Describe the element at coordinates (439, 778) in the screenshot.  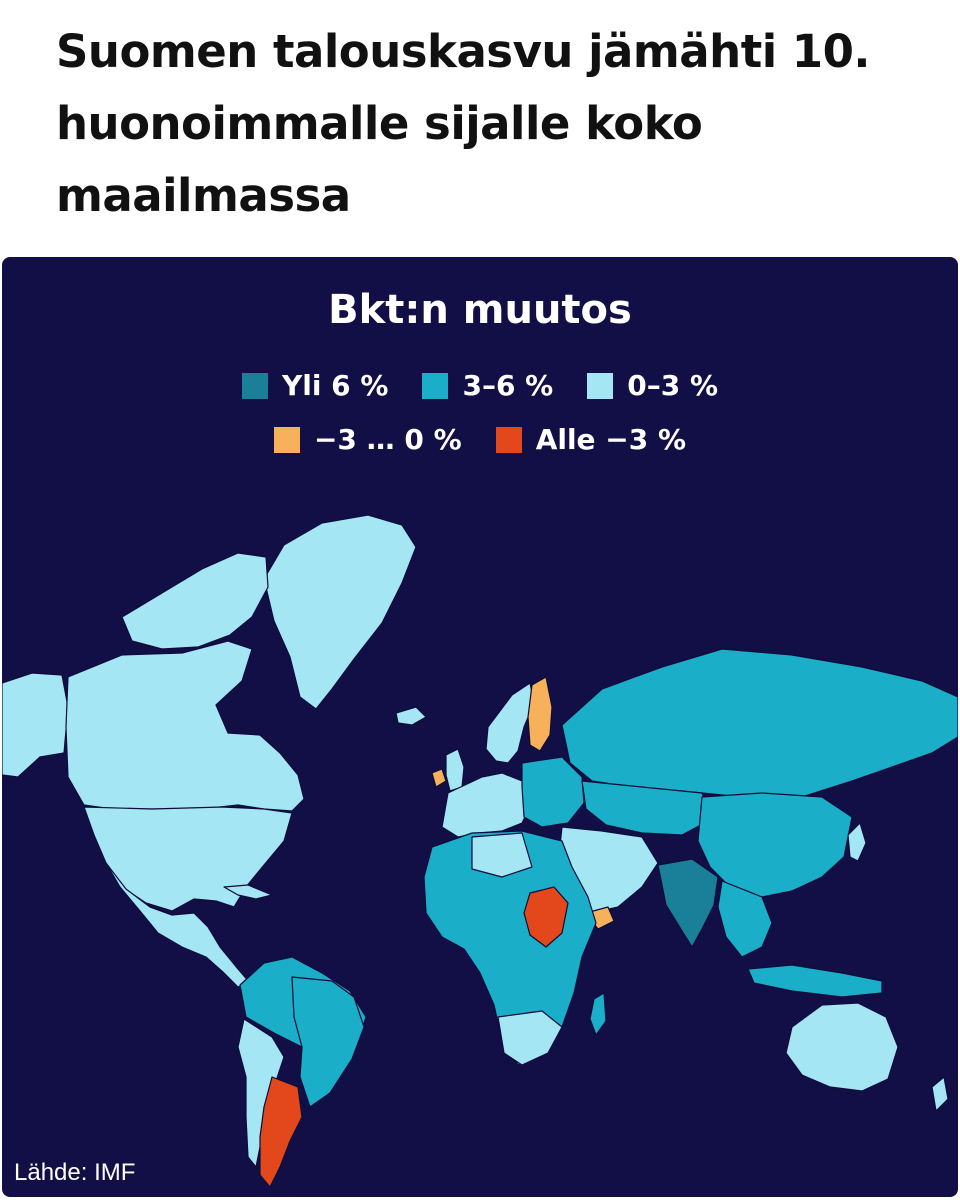
I see `region-ireland` at that location.